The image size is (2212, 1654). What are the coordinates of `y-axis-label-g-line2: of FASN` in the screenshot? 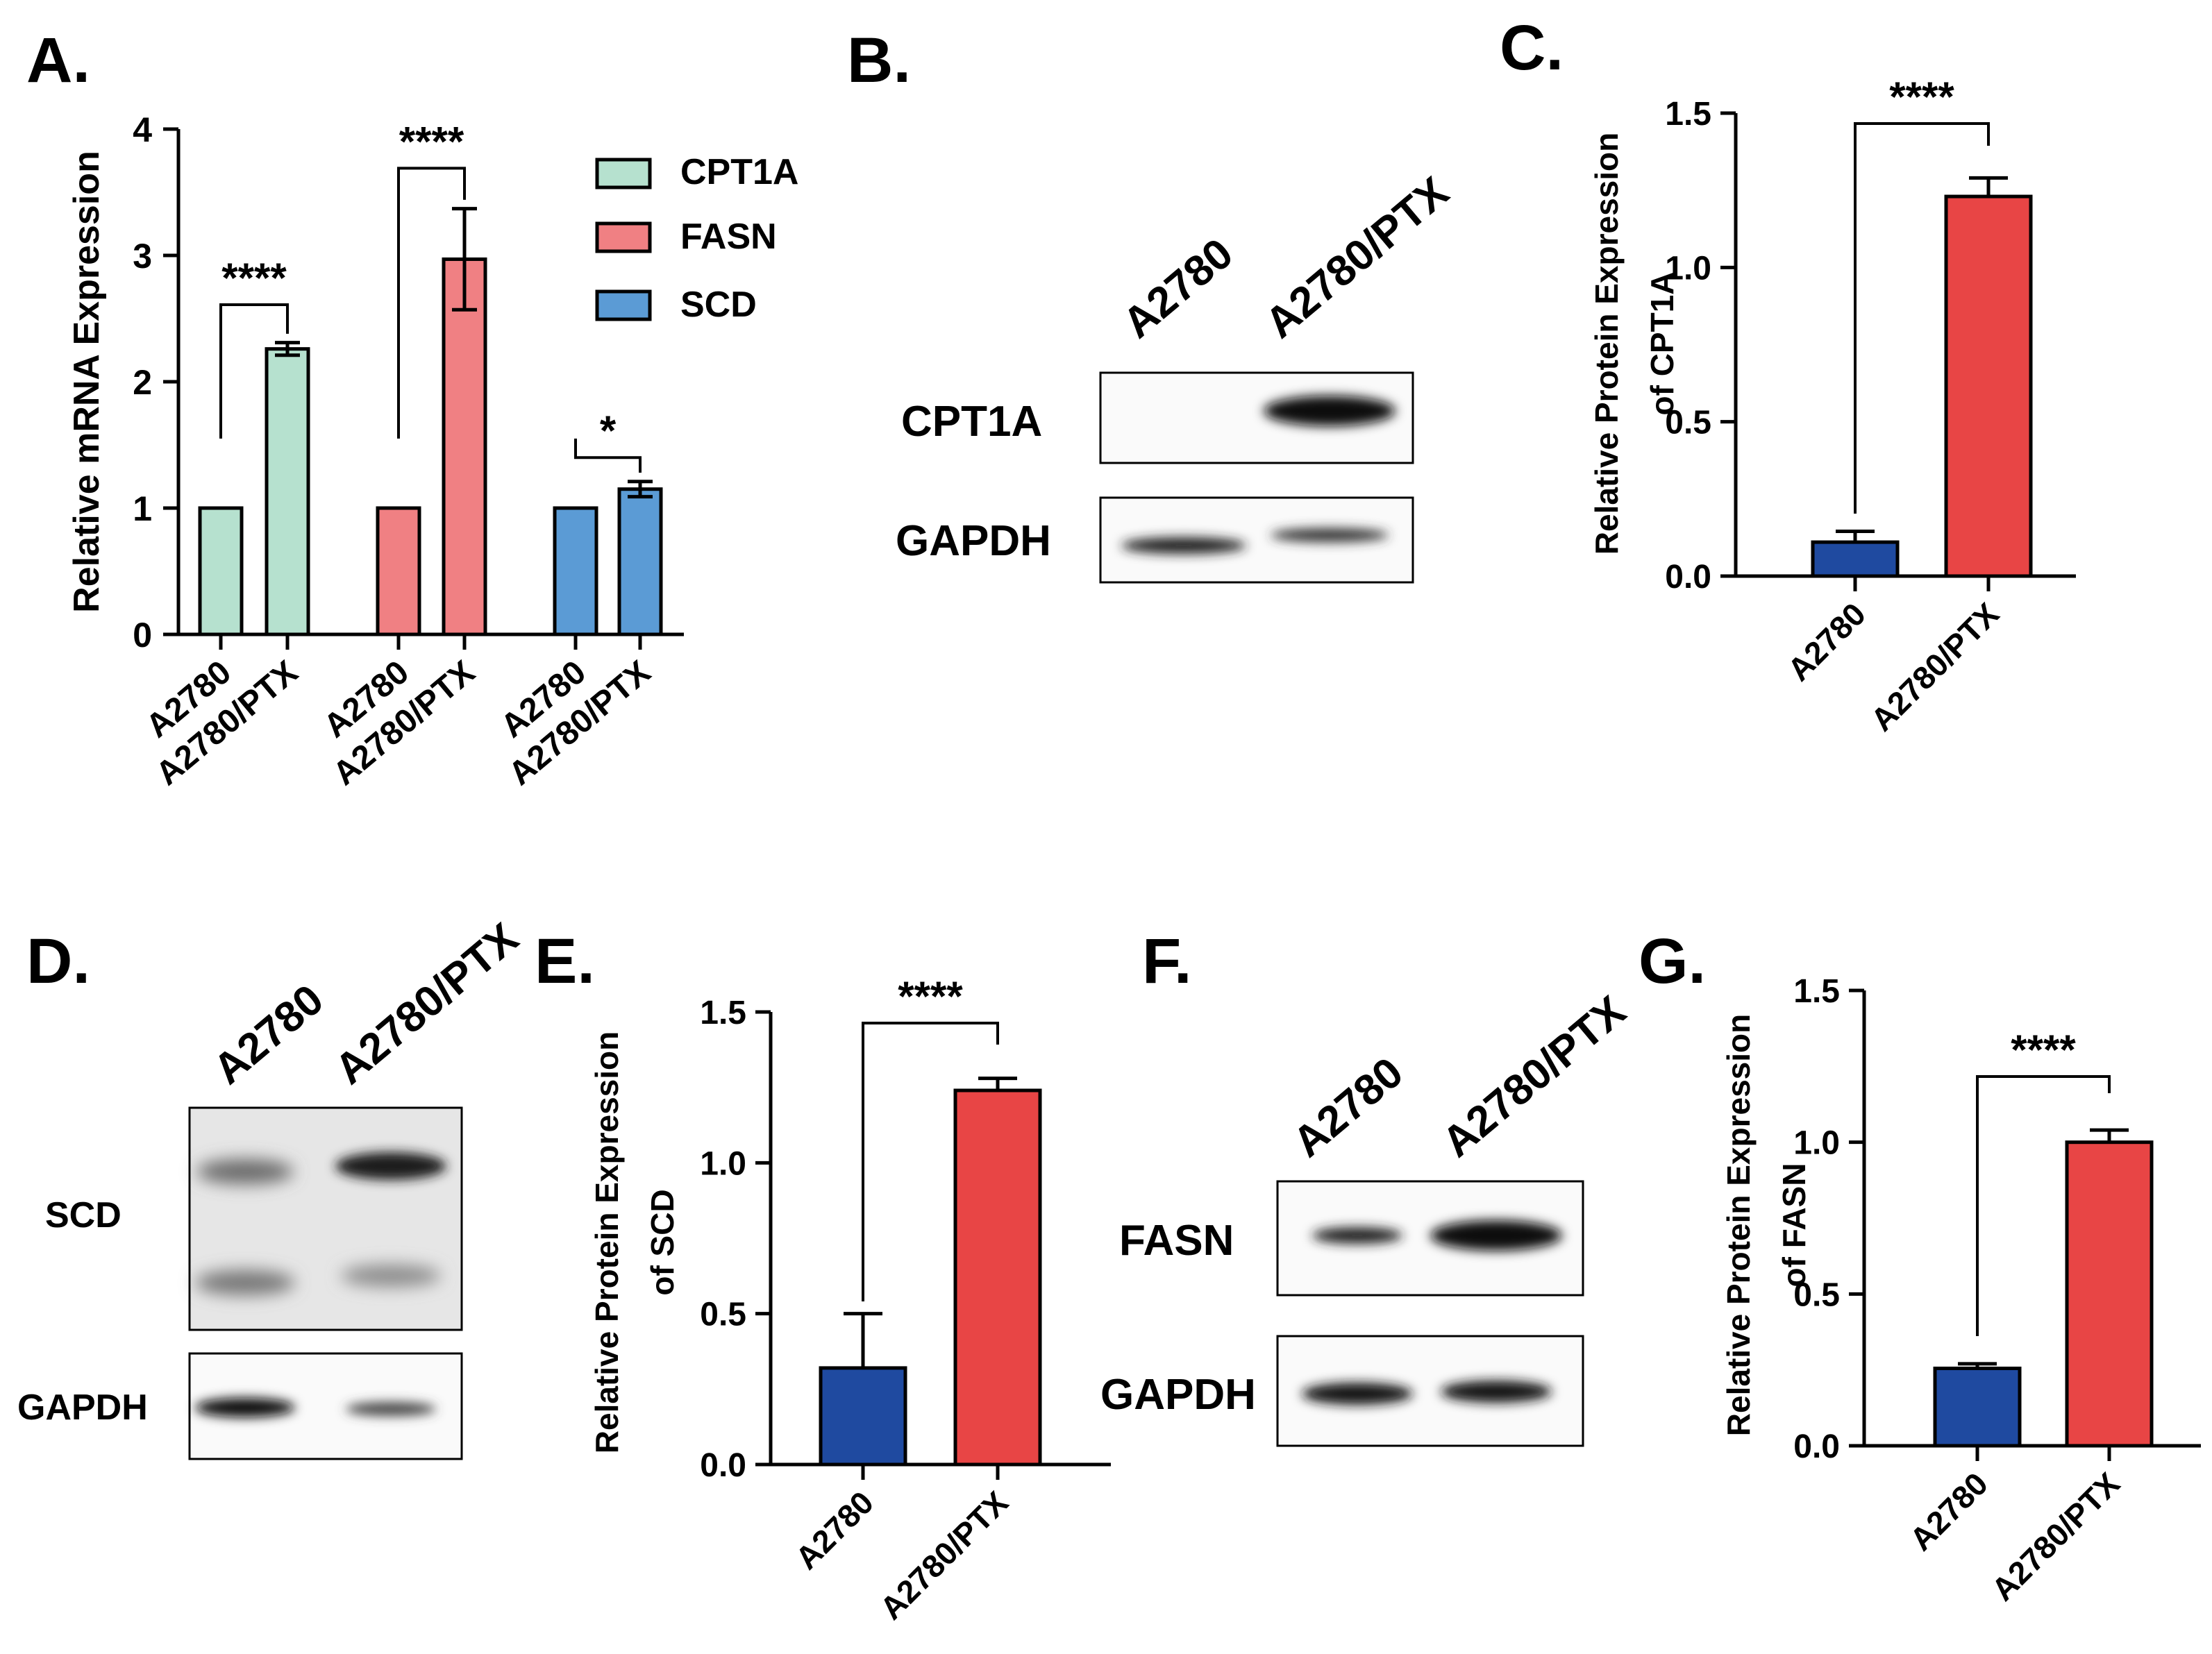 It's located at (1794, 1225).